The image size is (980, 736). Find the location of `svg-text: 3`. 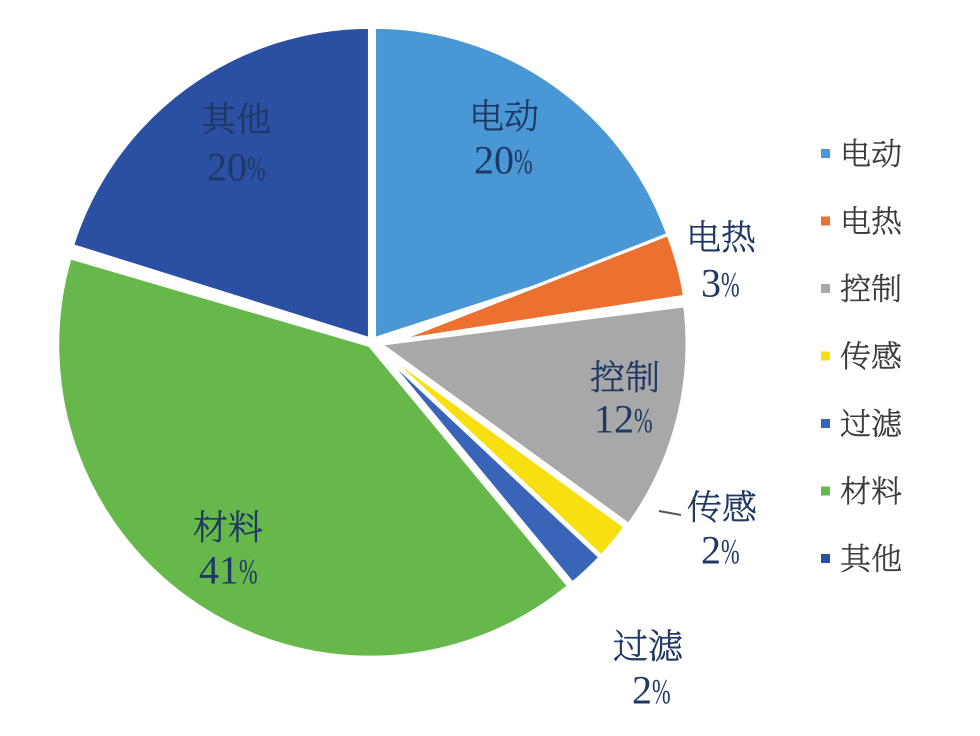

svg-text: 3 is located at coordinates (711, 283).